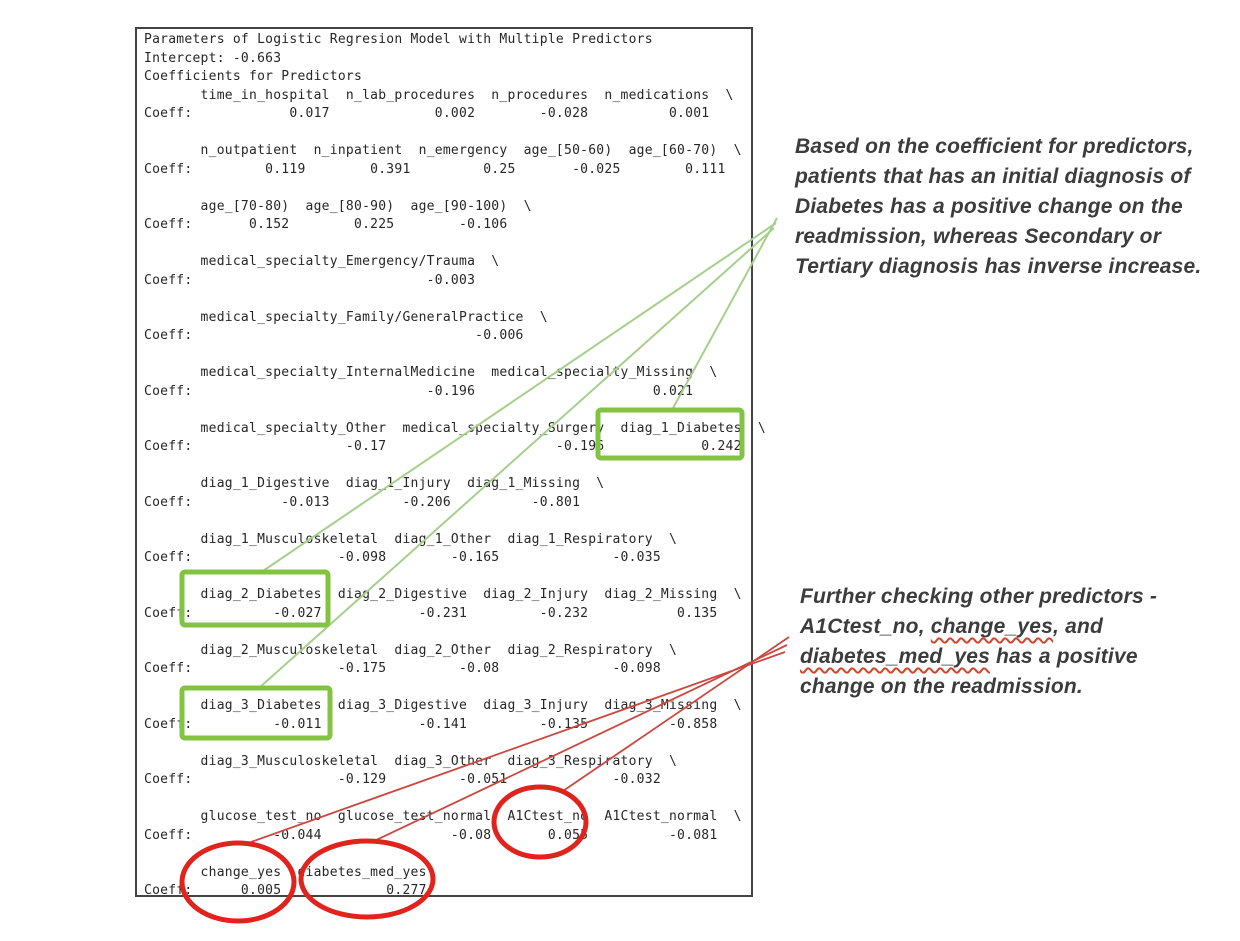 This screenshot has height=941, width=1240. What do you see at coordinates (895, 656) in the screenshot?
I see `misspelling-underline: diabetes_med_yes` at bounding box center [895, 656].